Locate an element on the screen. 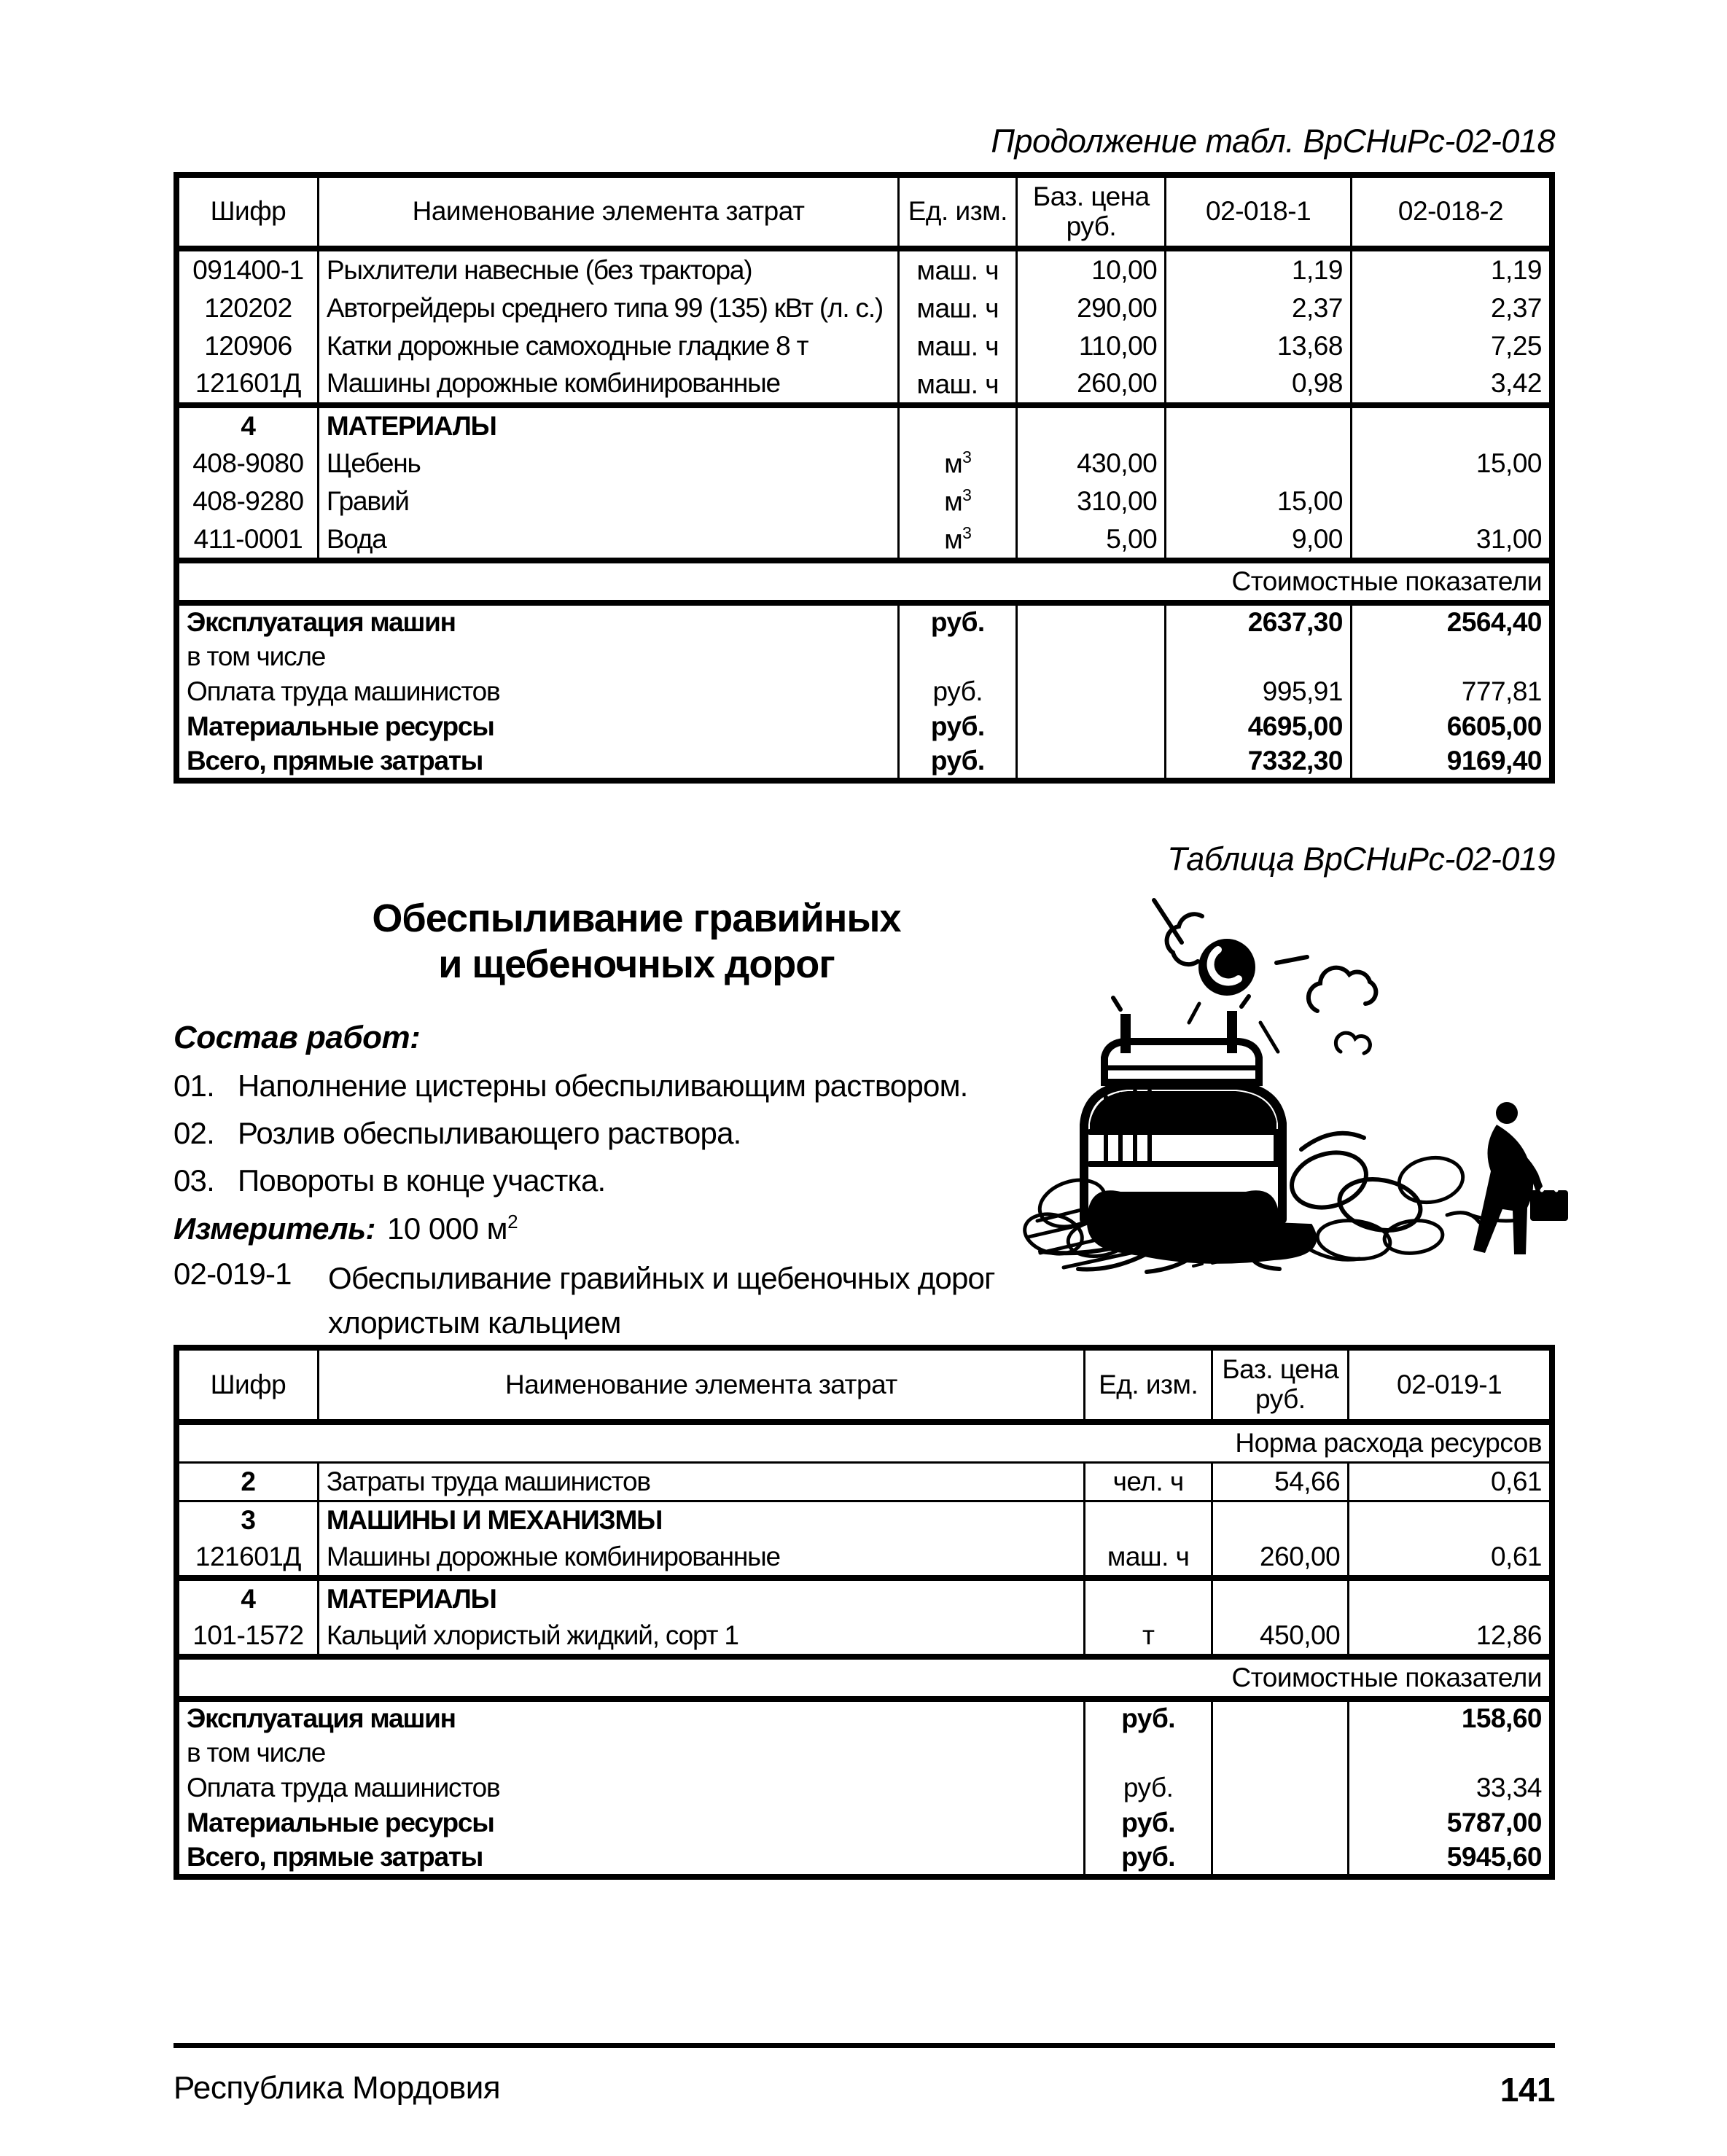 This screenshot has height=2156, width=1727. col-header-name: Наименование элемента затрат is located at coordinates (701, 1386).